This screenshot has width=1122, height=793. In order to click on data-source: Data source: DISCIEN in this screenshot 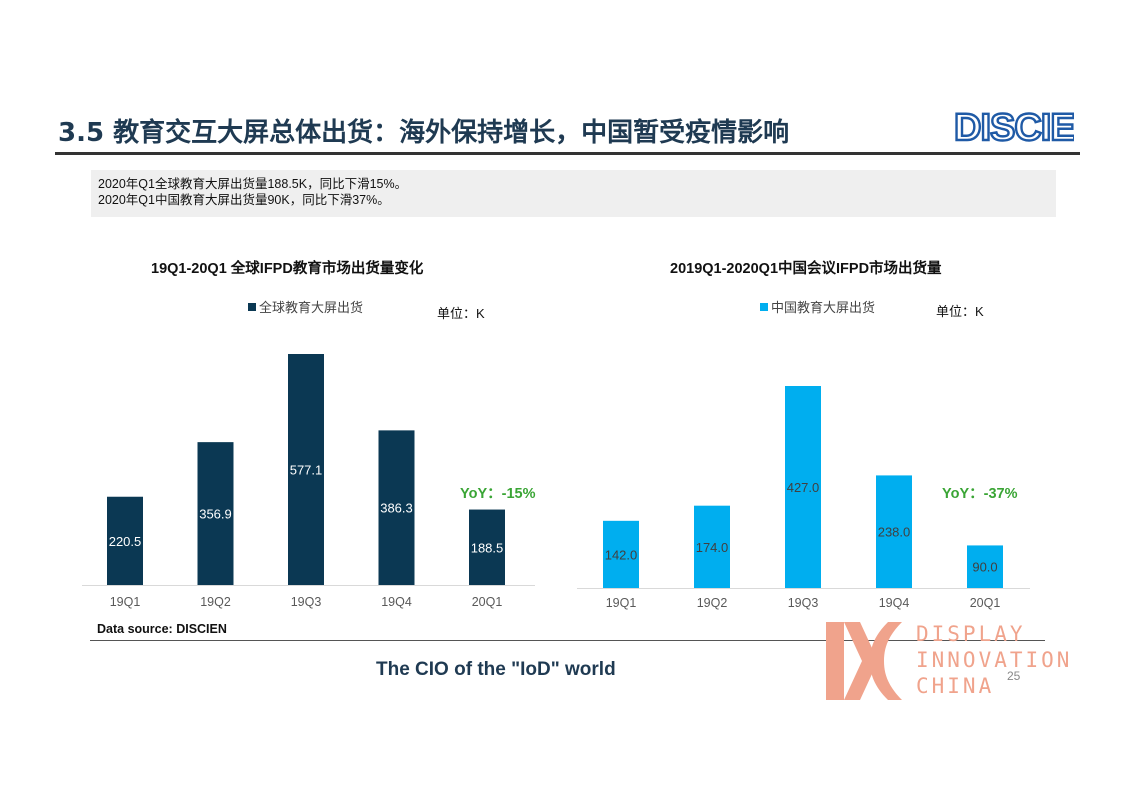, I will do `click(162, 629)`.